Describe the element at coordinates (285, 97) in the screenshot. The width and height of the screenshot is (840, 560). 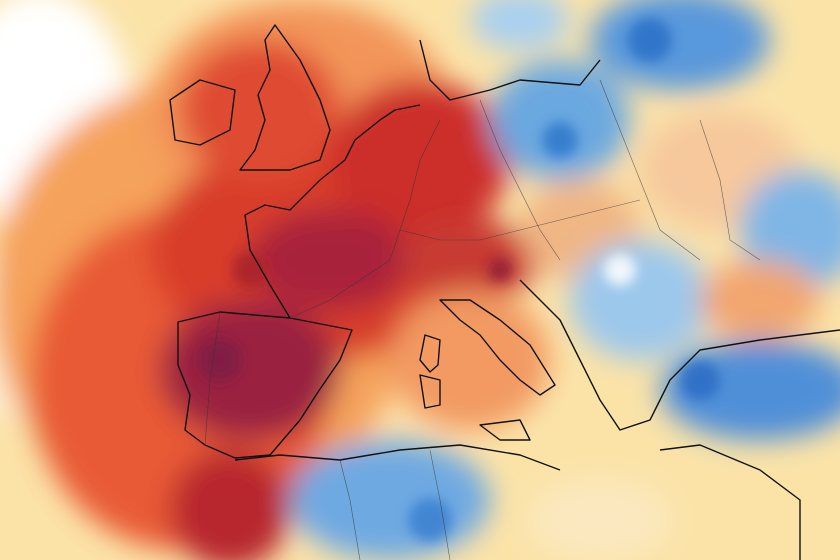
I see `britain-coast` at that location.